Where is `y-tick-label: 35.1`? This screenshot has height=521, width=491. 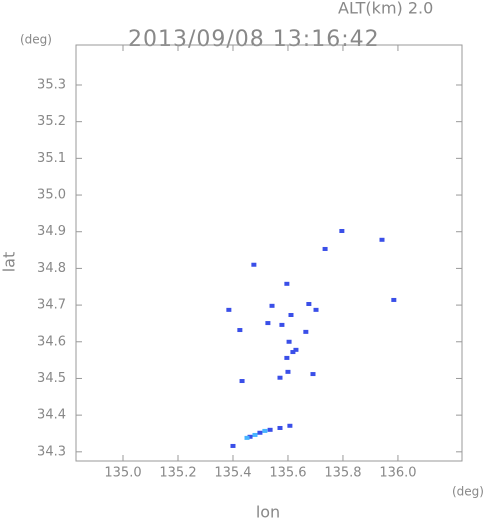
y-tick-label: 35.1 is located at coordinates (51, 158).